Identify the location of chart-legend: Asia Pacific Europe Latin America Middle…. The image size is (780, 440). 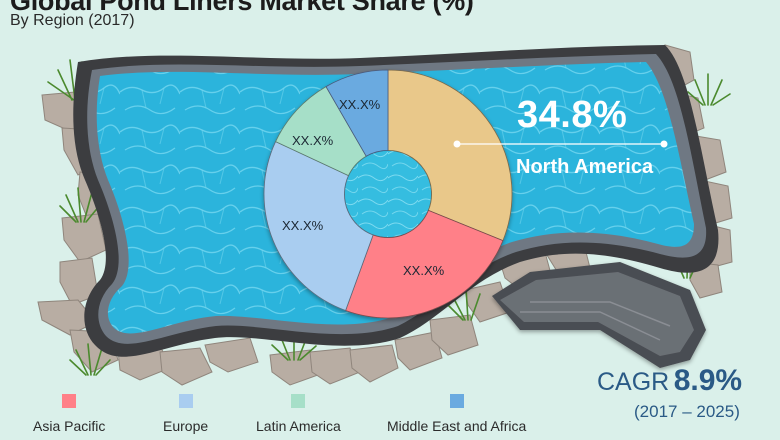
(280, 417).